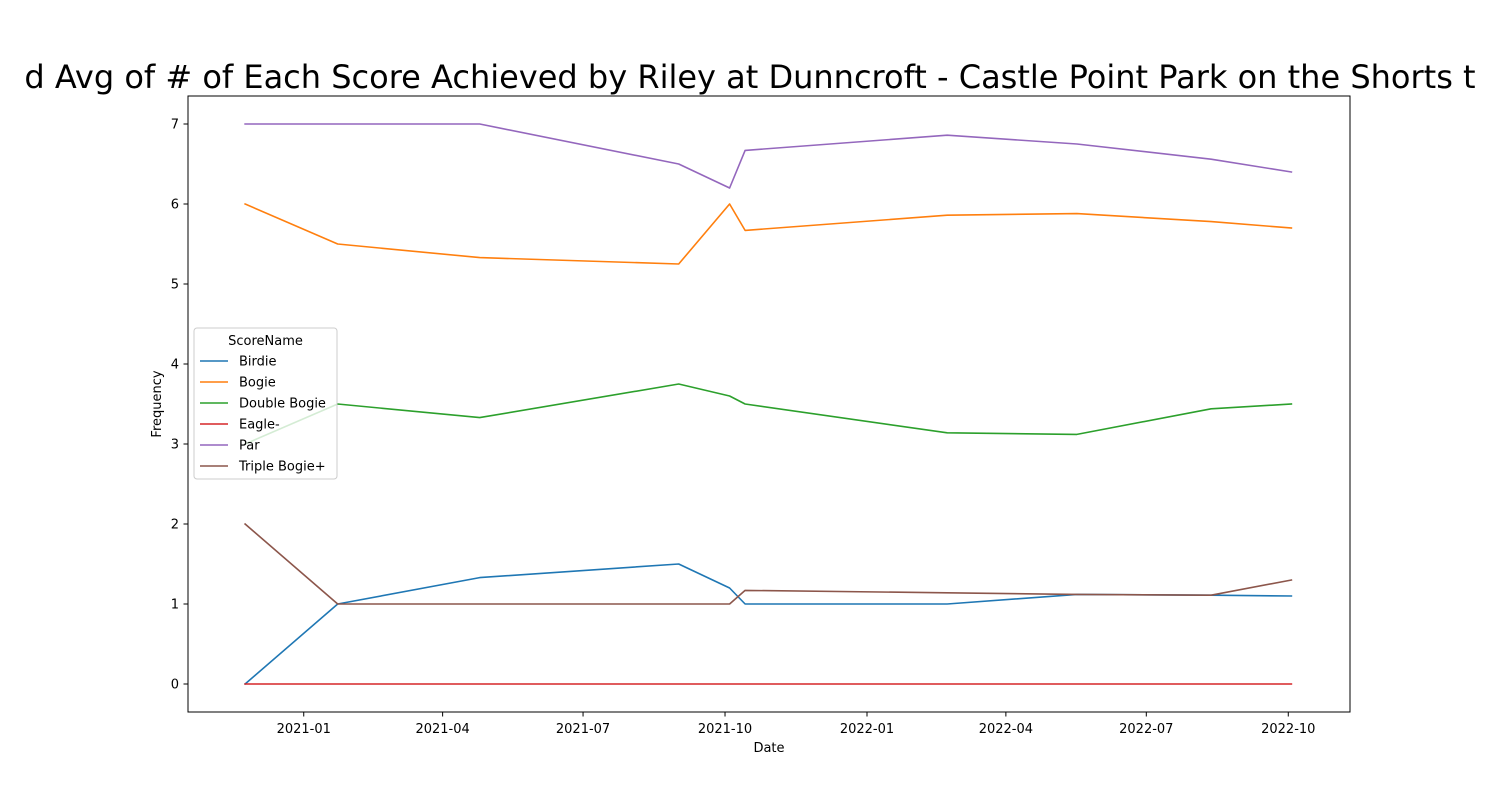  What do you see at coordinates (768, 156) in the screenshot?
I see `series-line-par` at bounding box center [768, 156].